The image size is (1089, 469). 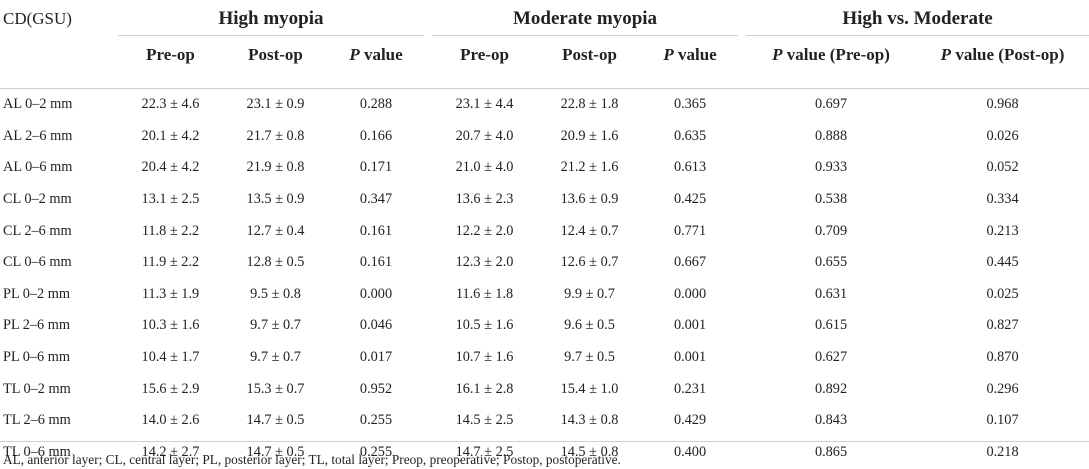 I want to click on cell-high-pre: 13.1 ± 2.5, so click(x=170, y=199).